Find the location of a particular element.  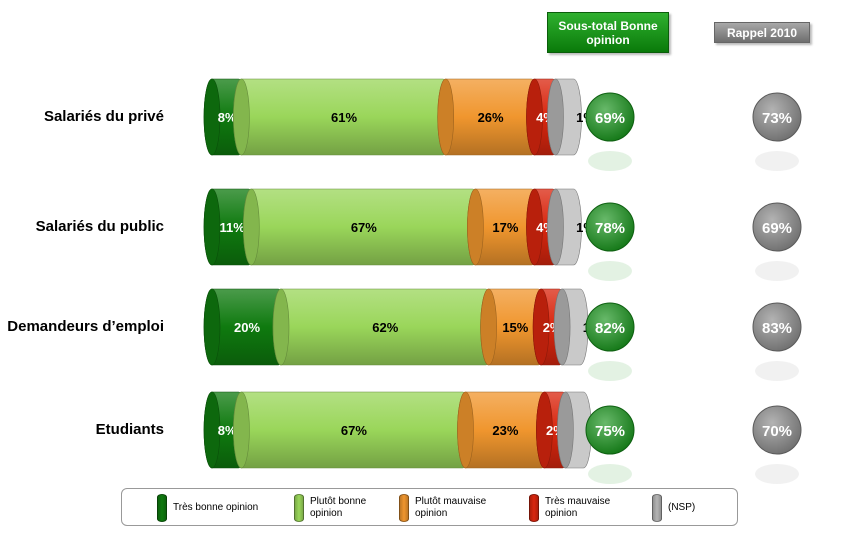

recall-2010-circle: 69% is located at coordinates (777, 241).